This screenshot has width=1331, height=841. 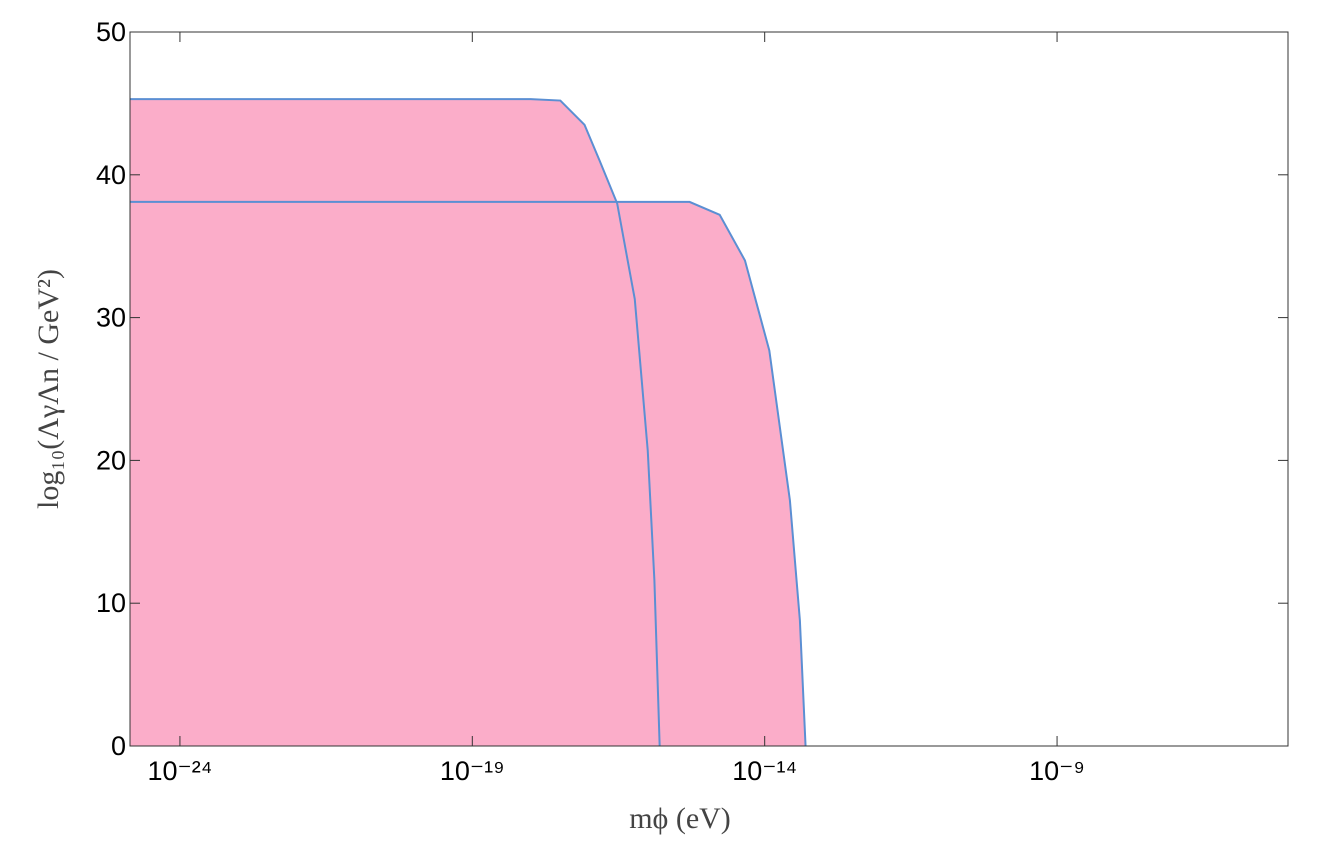 What do you see at coordinates (111, 32) in the screenshot?
I see `y-tick-label: 50` at bounding box center [111, 32].